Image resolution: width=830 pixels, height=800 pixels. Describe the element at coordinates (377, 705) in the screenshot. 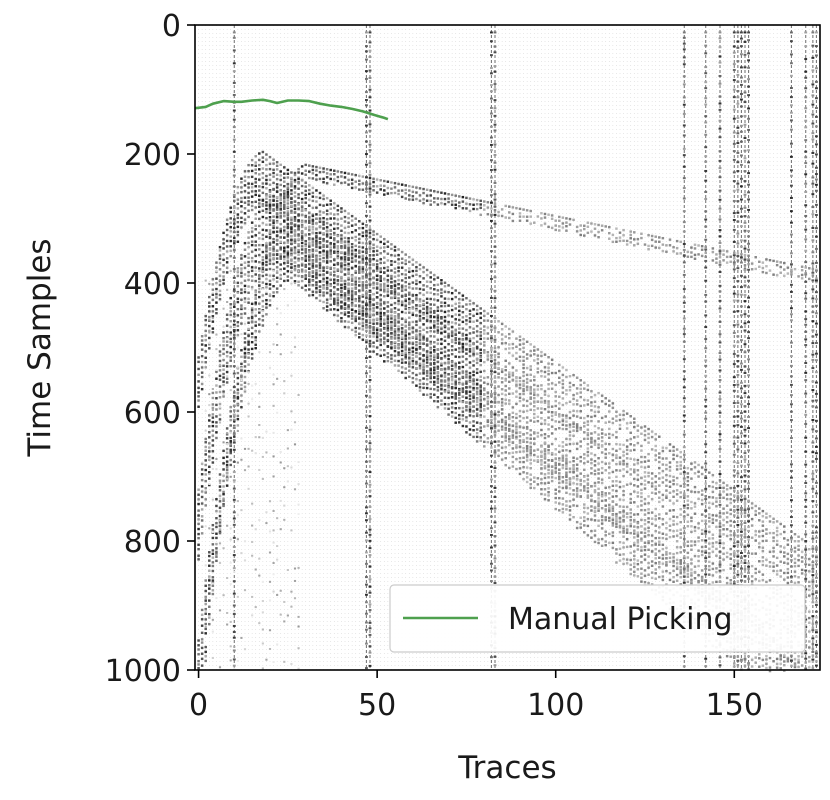

I see `x-tick-label: 50` at that location.